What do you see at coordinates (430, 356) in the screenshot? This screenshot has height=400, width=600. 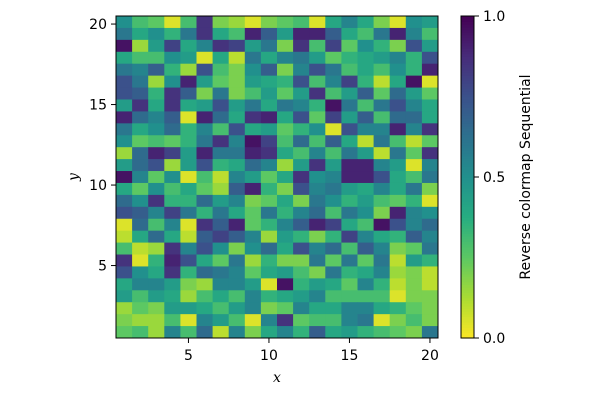 I see `x-tick-label: 20` at bounding box center [430, 356].